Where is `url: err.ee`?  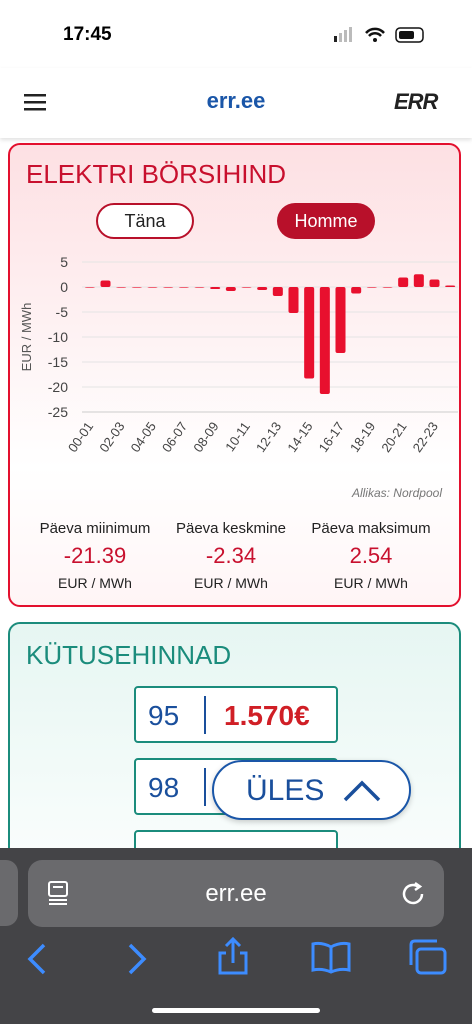
url: err.ee is located at coordinates (236, 893).